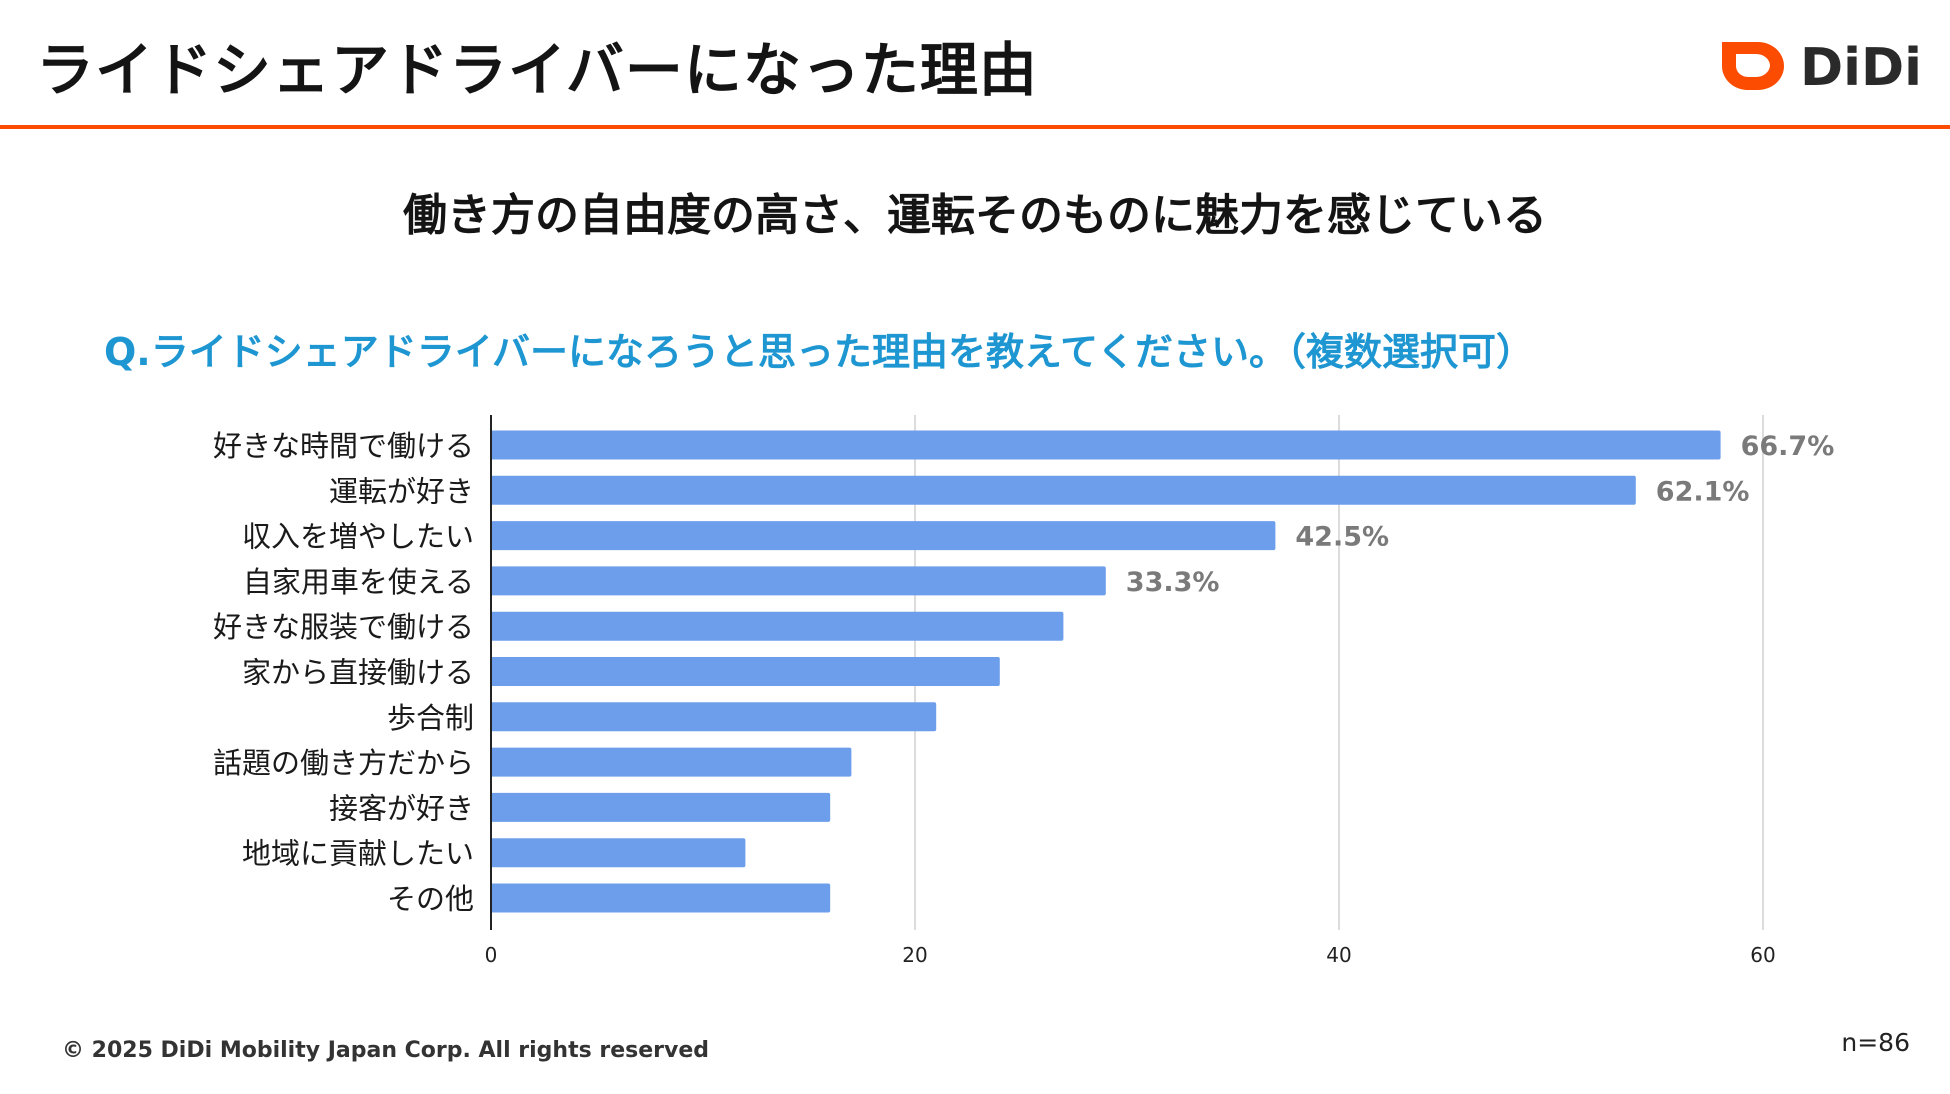 Image resolution: width=1950 pixels, height=1094 pixels. What do you see at coordinates (1788, 446) in the screenshot?
I see `data-label: 66.7%` at bounding box center [1788, 446].